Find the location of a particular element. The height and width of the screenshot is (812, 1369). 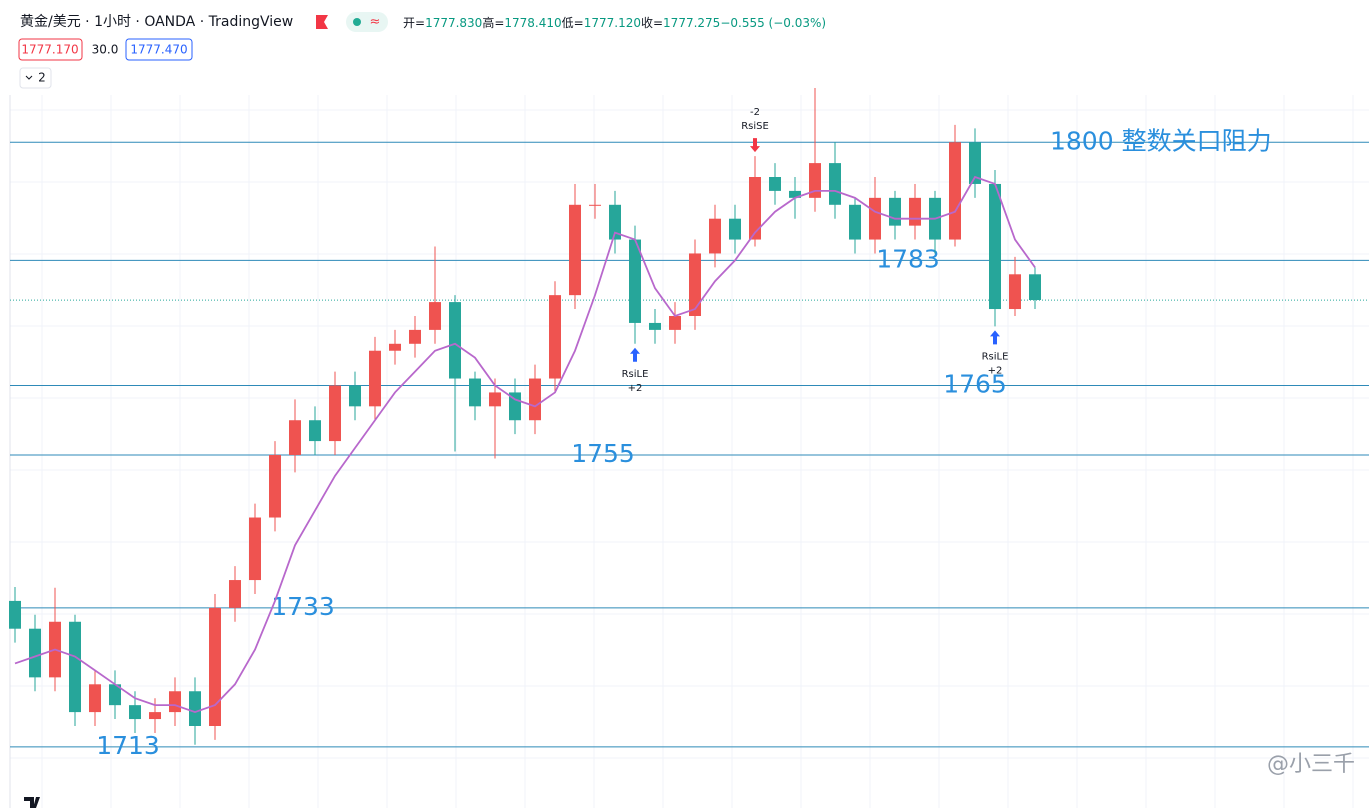

sell-price: 1777.170 is located at coordinates (49, 50).